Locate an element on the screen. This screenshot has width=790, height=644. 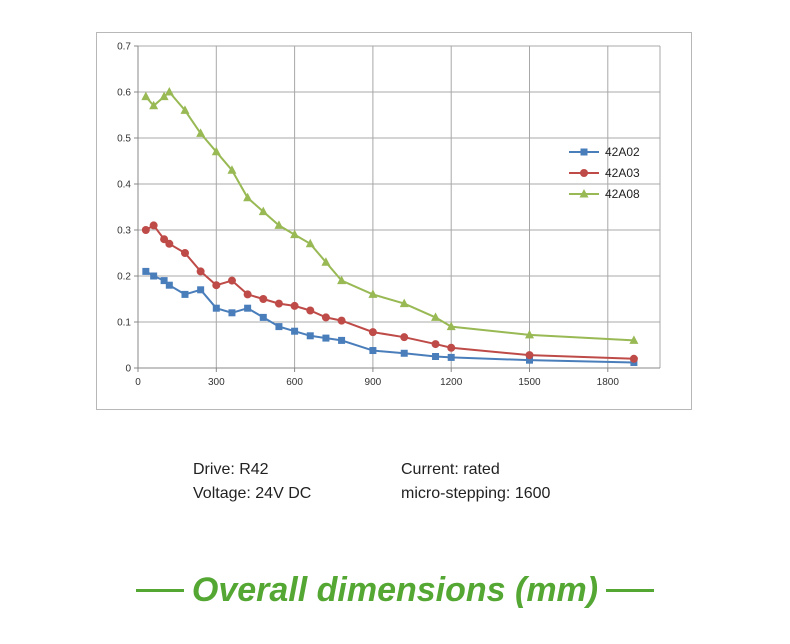
x-tick-label: 1500 is located at coordinates (529, 382).